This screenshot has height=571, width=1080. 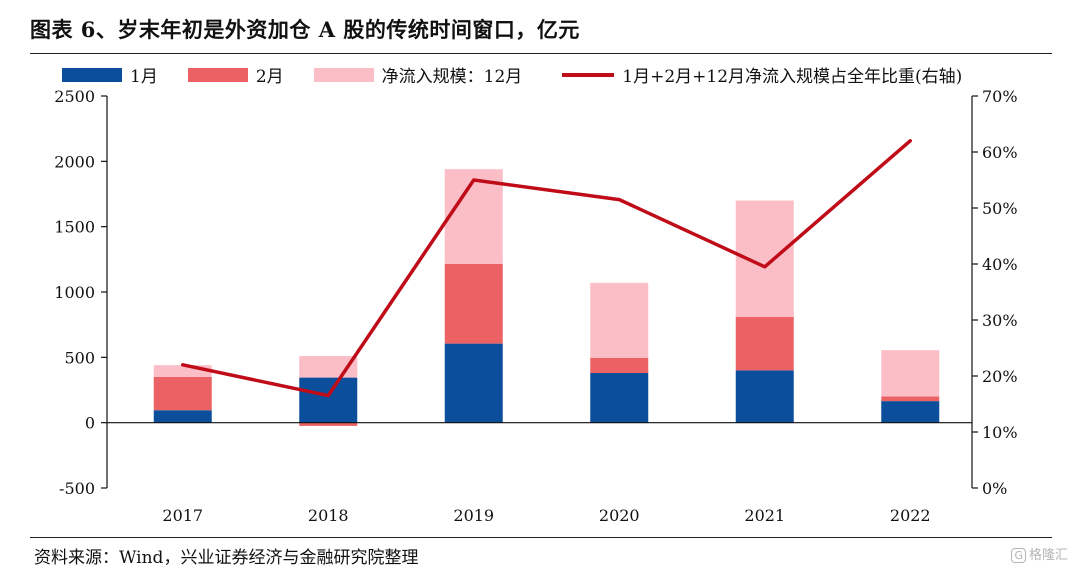 I want to click on x-axis-tick-label-2019: 2019, so click(x=473, y=515).